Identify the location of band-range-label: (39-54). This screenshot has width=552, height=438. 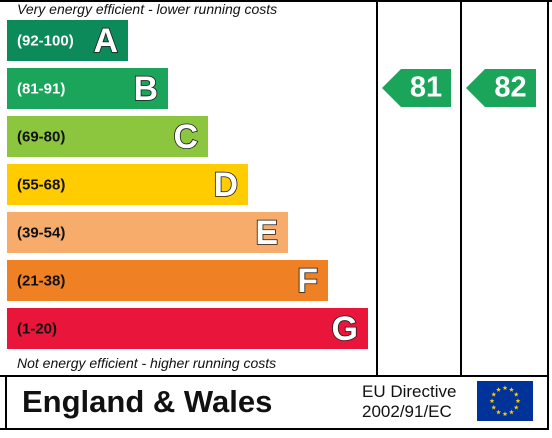
(41, 232).